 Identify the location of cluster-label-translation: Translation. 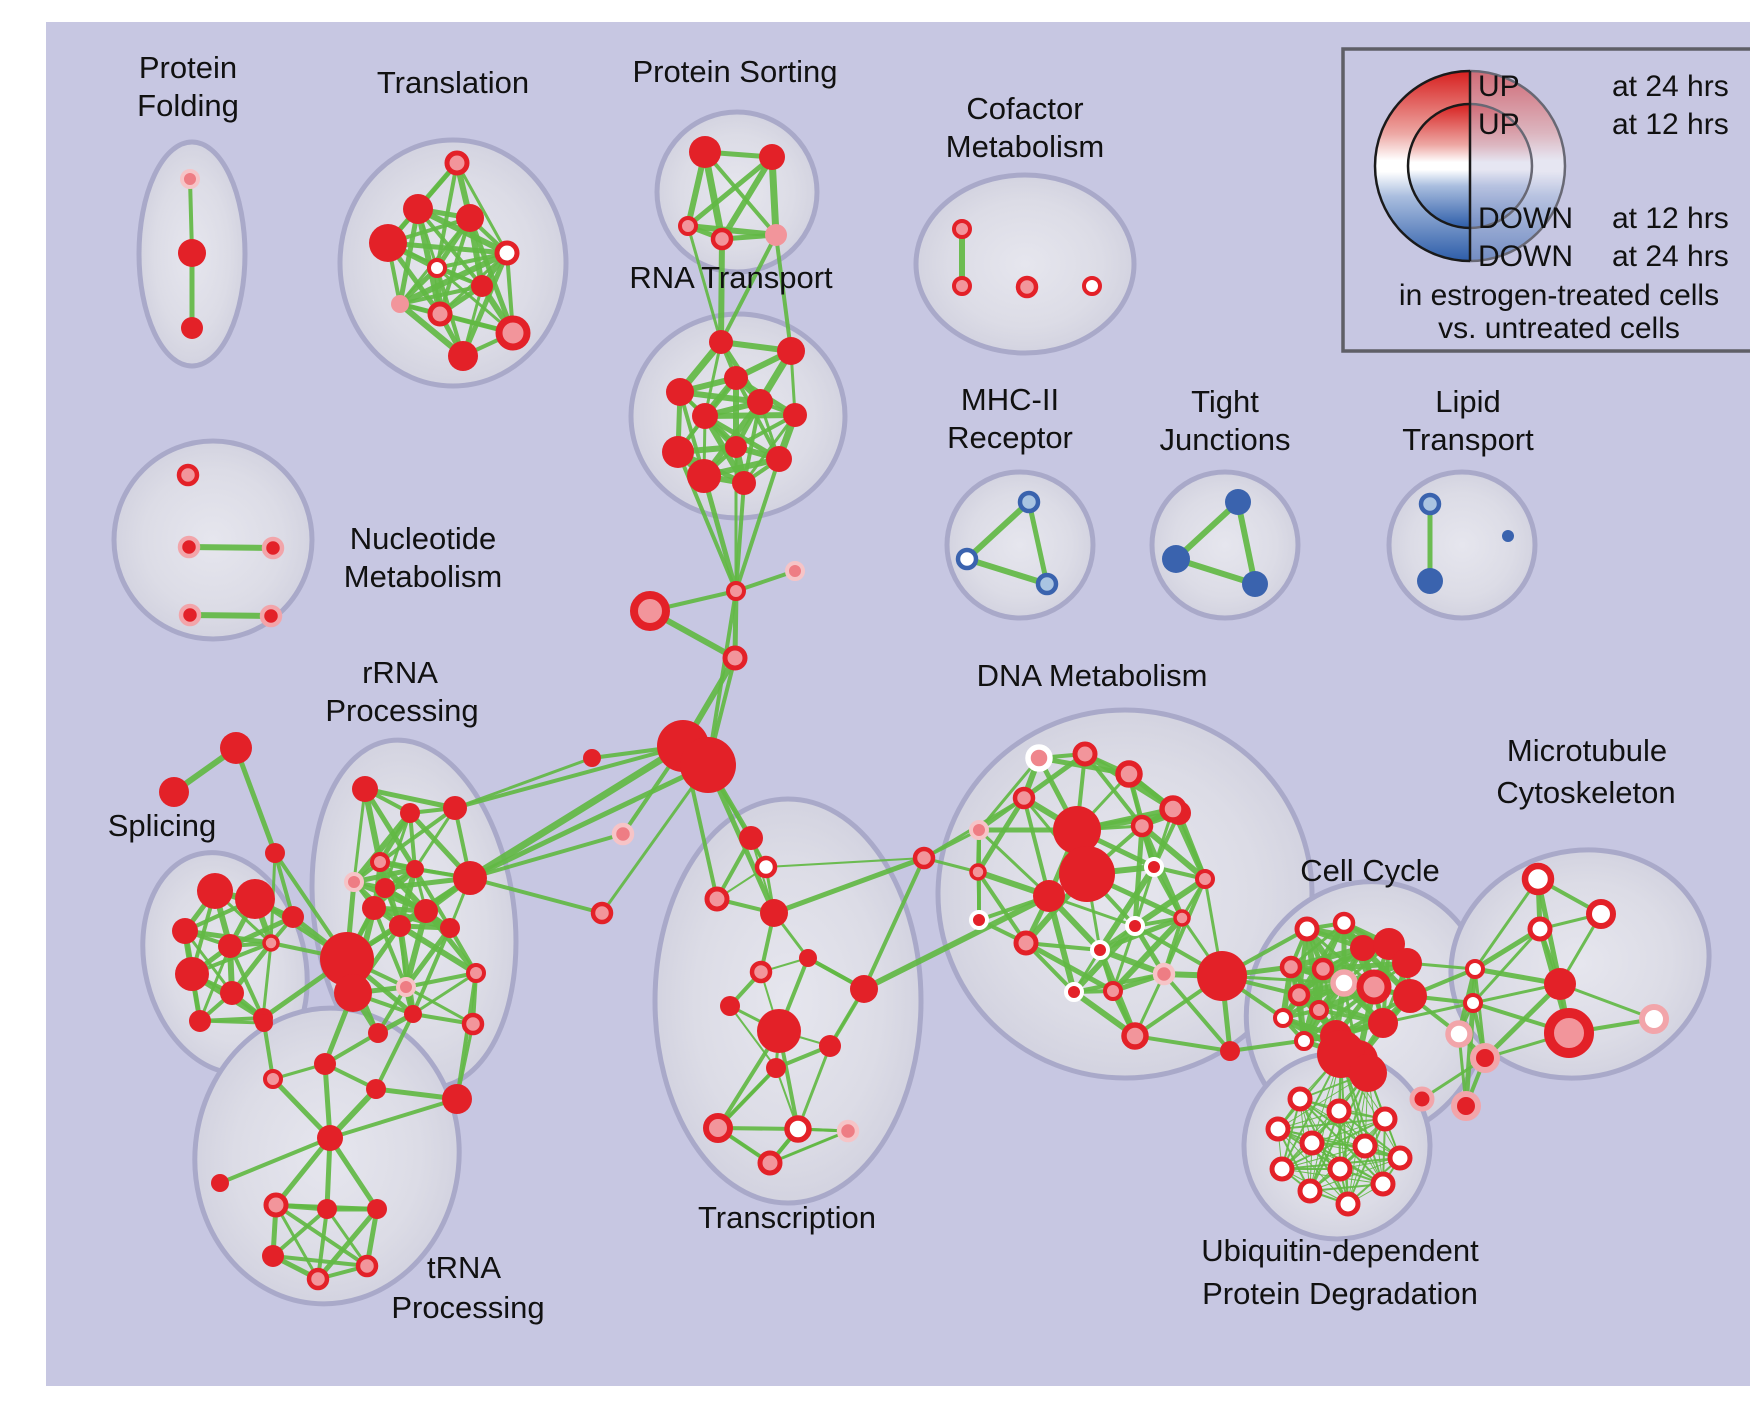
(453, 82).